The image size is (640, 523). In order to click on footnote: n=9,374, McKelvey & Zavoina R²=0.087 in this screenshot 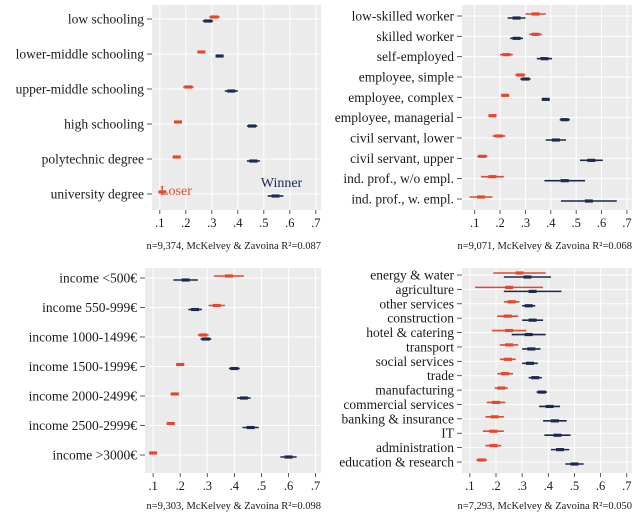, I will do `click(233, 246)`.